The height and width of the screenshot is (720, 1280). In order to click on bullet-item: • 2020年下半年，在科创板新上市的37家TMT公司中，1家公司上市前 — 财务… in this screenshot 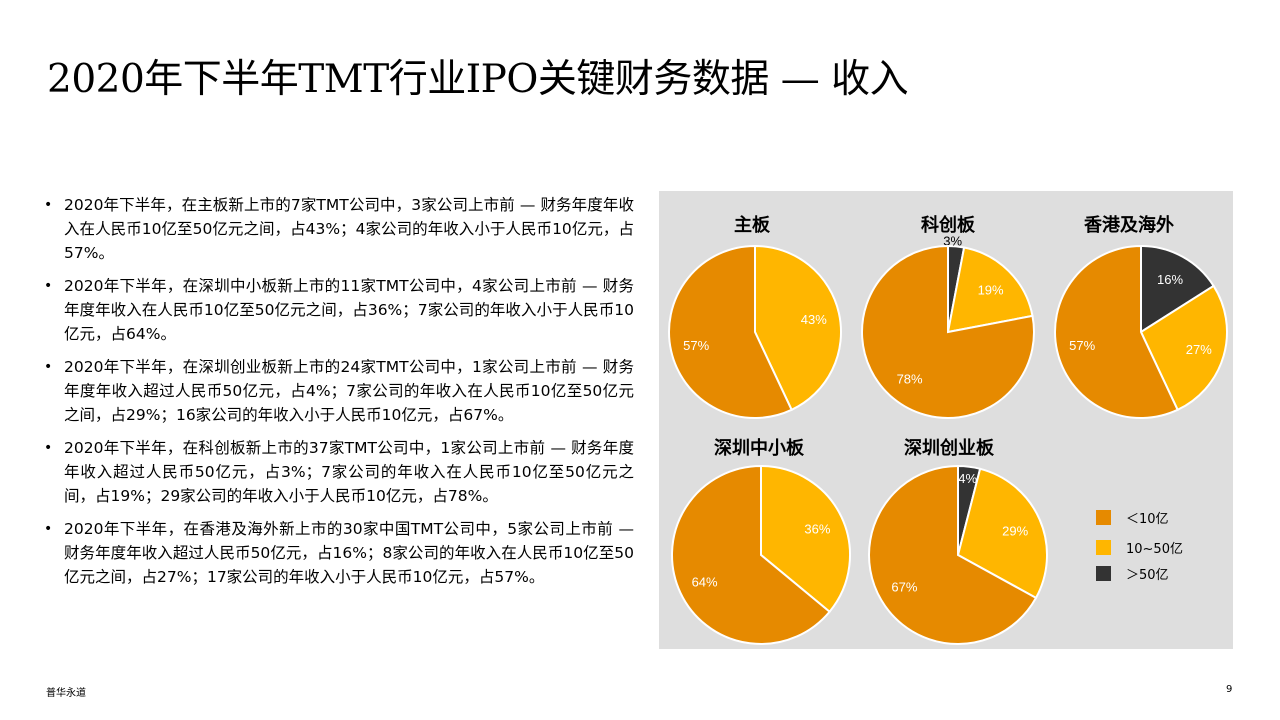, I will do `click(339, 472)`.